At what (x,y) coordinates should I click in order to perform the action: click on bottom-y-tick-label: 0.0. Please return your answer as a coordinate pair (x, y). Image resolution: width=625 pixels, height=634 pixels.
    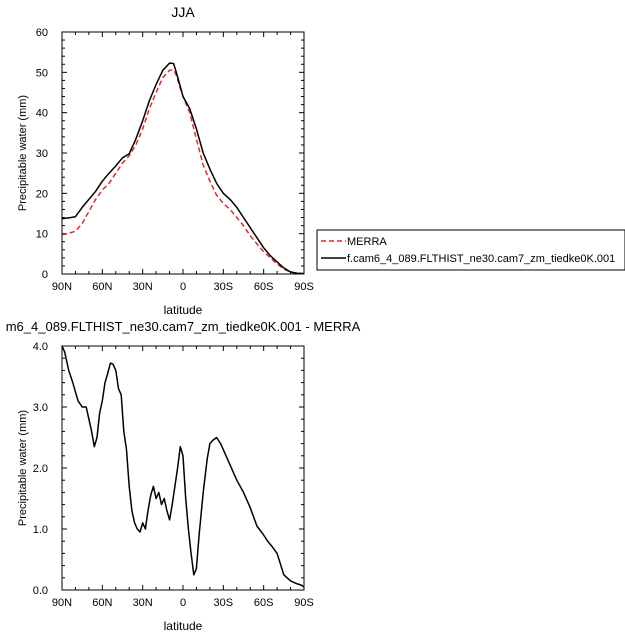
    Looking at the image, I should click on (40, 591).